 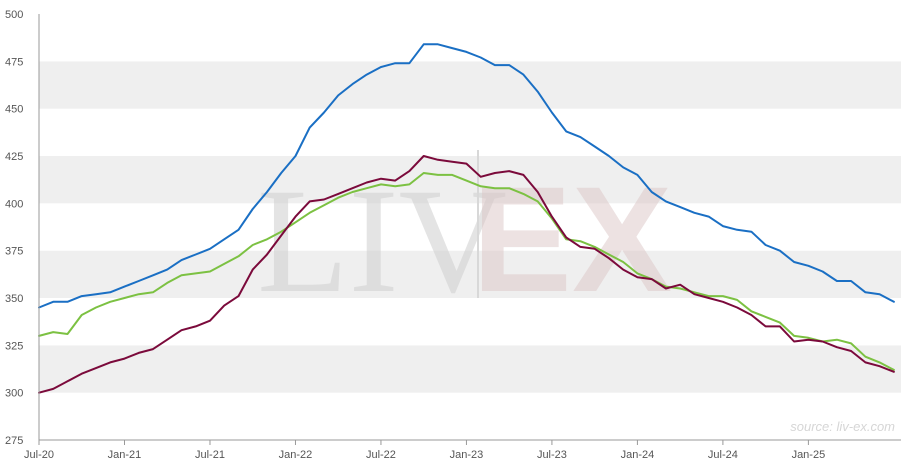 What do you see at coordinates (638, 455) in the screenshot?
I see `x-tick-label: Jan-24` at bounding box center [638, 455].